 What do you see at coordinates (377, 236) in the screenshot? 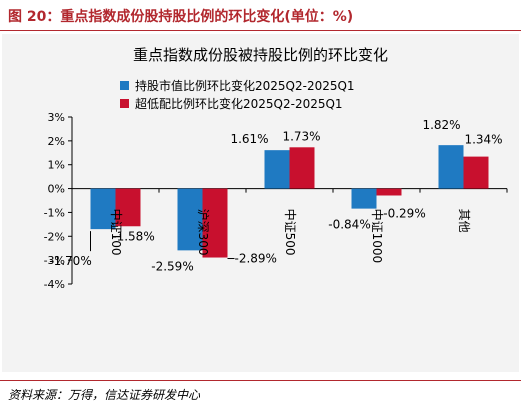
I see `category-label: 中证1000` at bounding box center [377, 236].